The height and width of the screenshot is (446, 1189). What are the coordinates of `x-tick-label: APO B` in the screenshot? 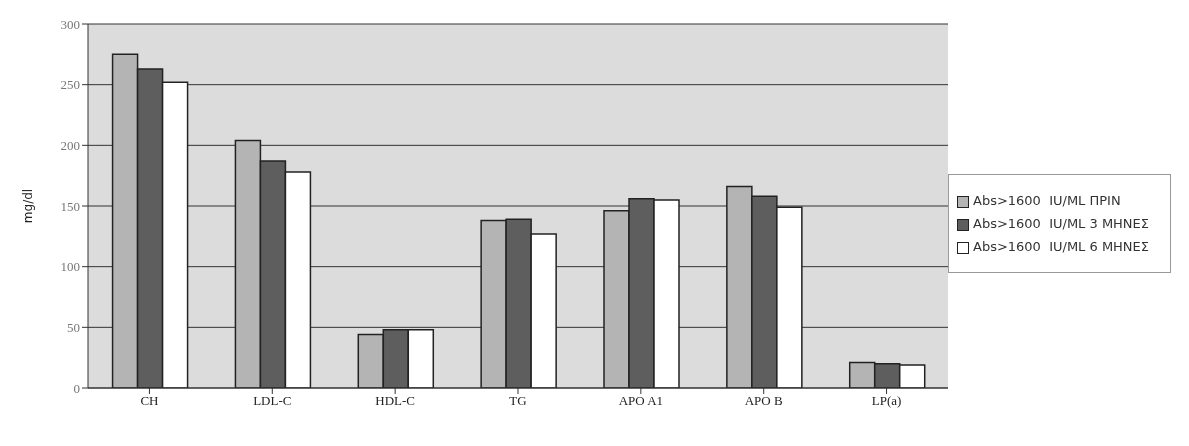 It's located at (763, 401).